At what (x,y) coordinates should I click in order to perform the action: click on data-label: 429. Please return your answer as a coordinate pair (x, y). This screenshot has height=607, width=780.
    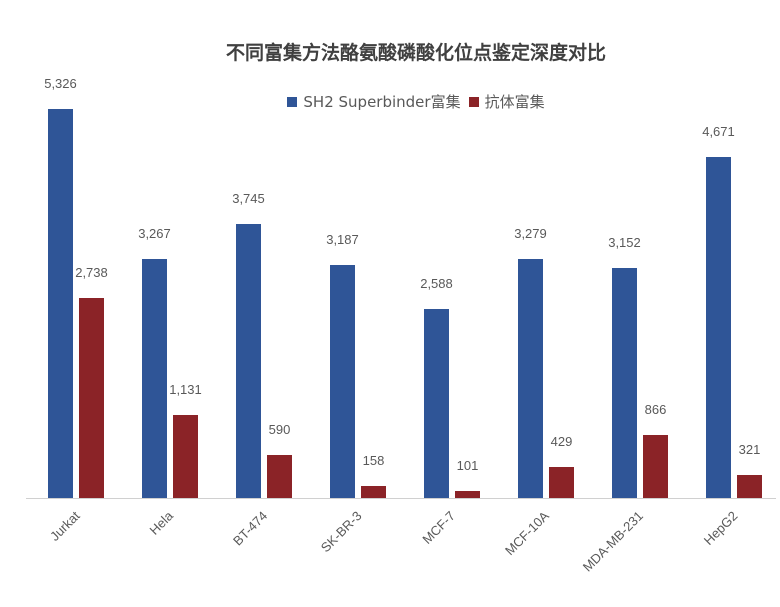
    Looking at the image, I should click on (561, 441).